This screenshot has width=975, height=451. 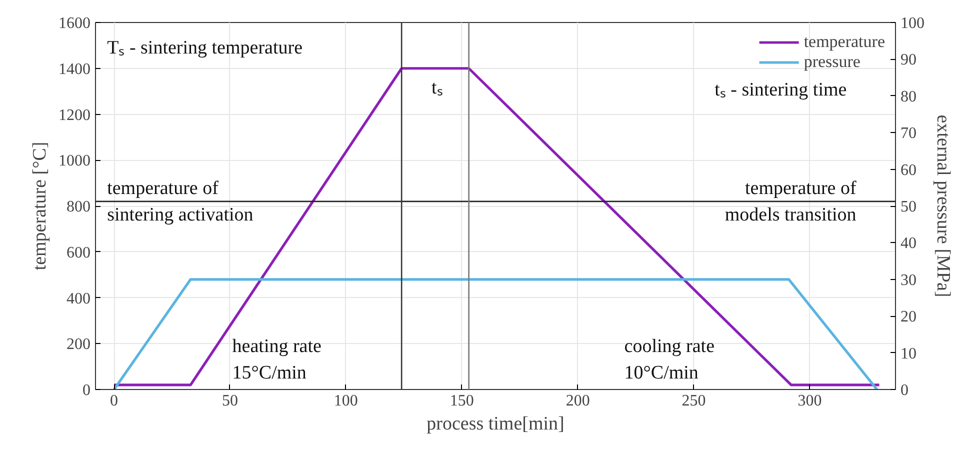 What do you see at coordinates (78, 207) in the screenshot?
I see `y-tick-label: 800` at bounding box center [78, 207].